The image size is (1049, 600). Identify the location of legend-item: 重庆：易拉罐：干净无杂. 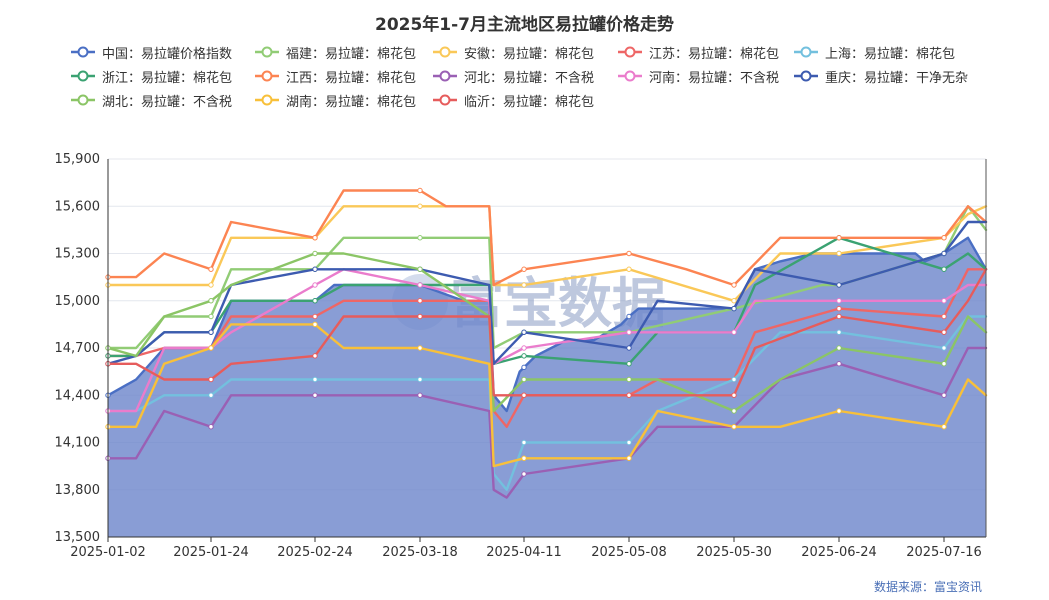
(888, 76).